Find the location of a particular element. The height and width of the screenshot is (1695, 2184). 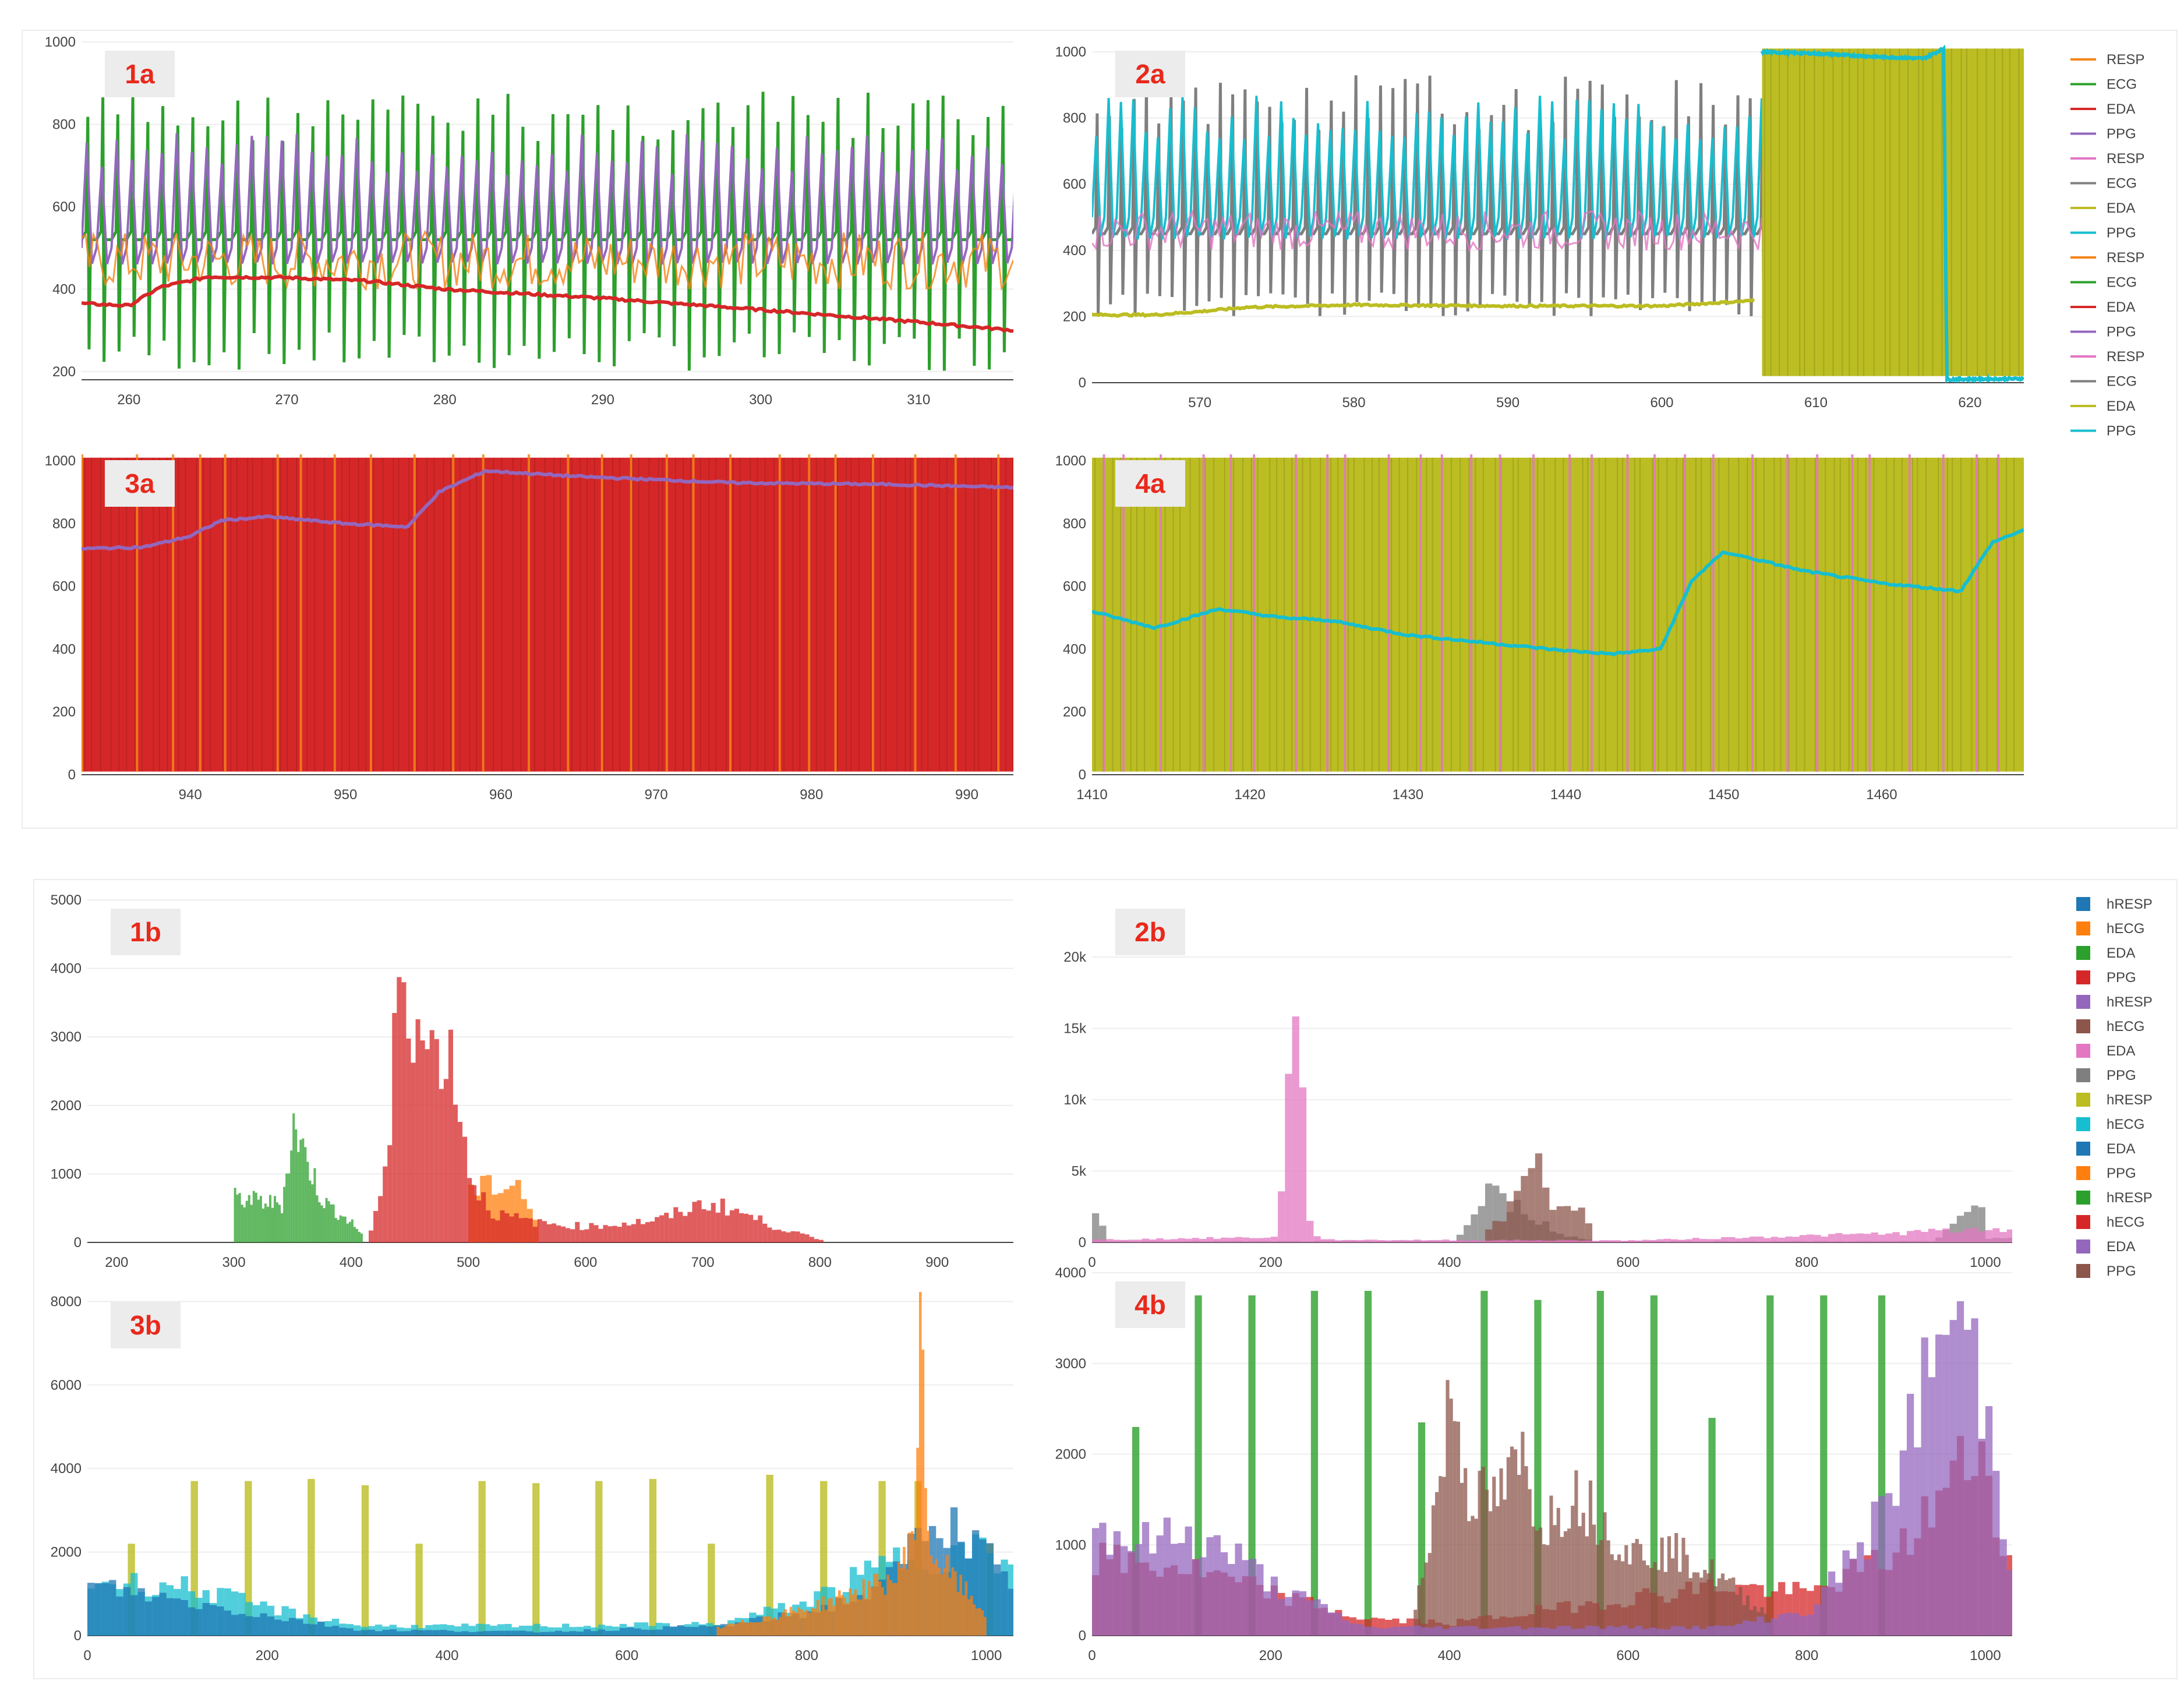

series-line-ecg is located at coordinates (547, 231).